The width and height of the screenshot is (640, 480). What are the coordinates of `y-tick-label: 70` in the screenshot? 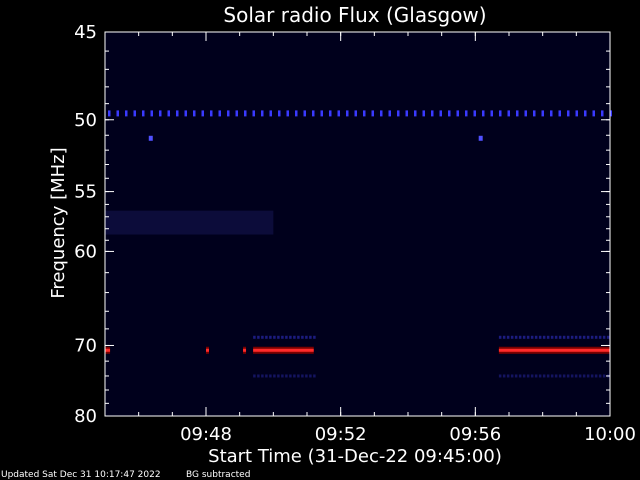 It's located at (85, 345).